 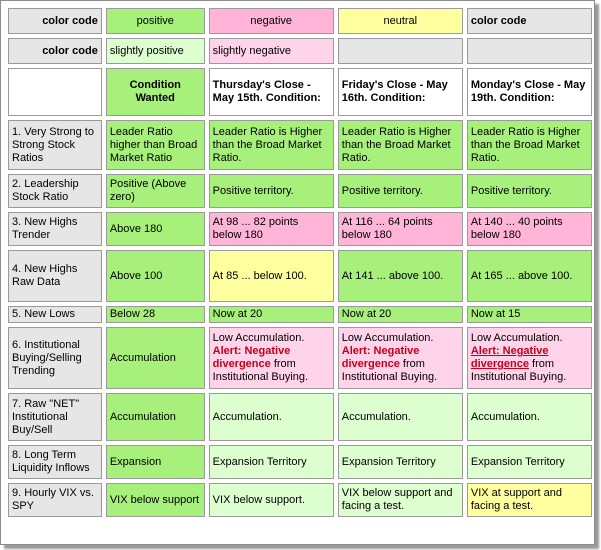 I want to click on condition-wanted-header: Condition Wanted, so click(x=155, y=92).